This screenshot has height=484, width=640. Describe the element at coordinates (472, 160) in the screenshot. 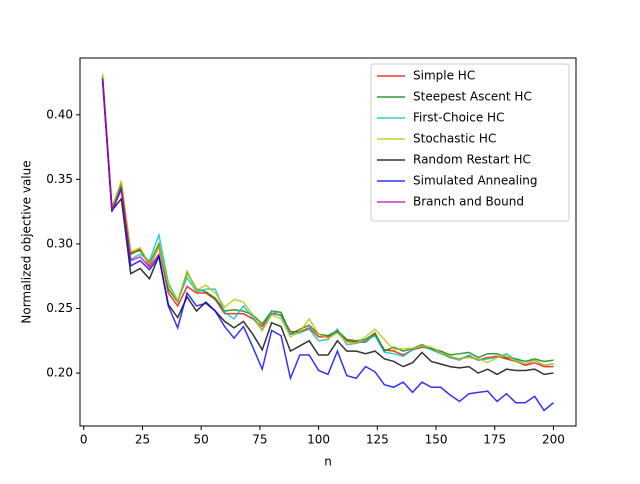

I see `legend-label: Random Restart HC` at that location.